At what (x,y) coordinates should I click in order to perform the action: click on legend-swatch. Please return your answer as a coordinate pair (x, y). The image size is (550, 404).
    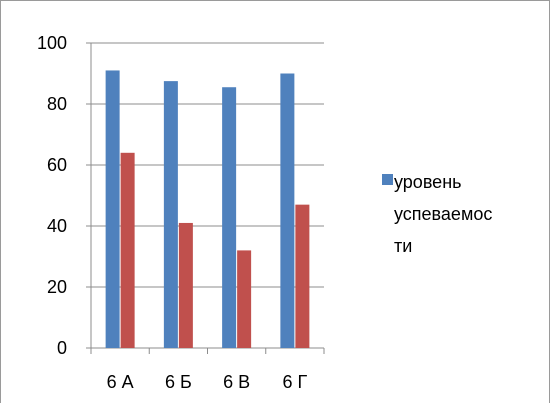
    Looking at the image, I should click on (387, 179).